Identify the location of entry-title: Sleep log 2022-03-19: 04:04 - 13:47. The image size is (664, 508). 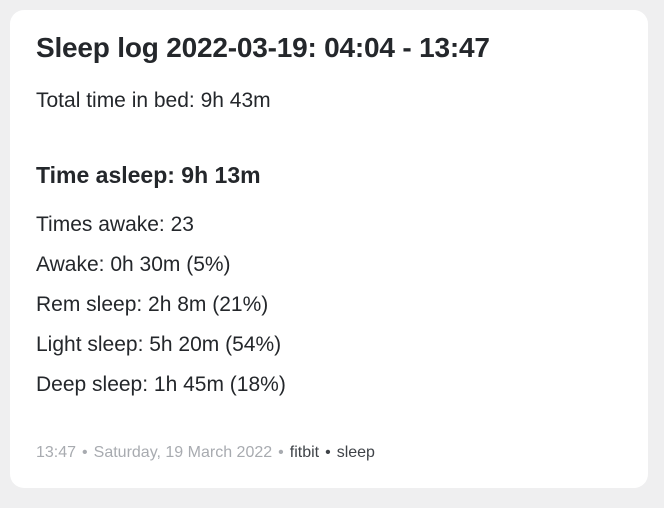
(263, 47).